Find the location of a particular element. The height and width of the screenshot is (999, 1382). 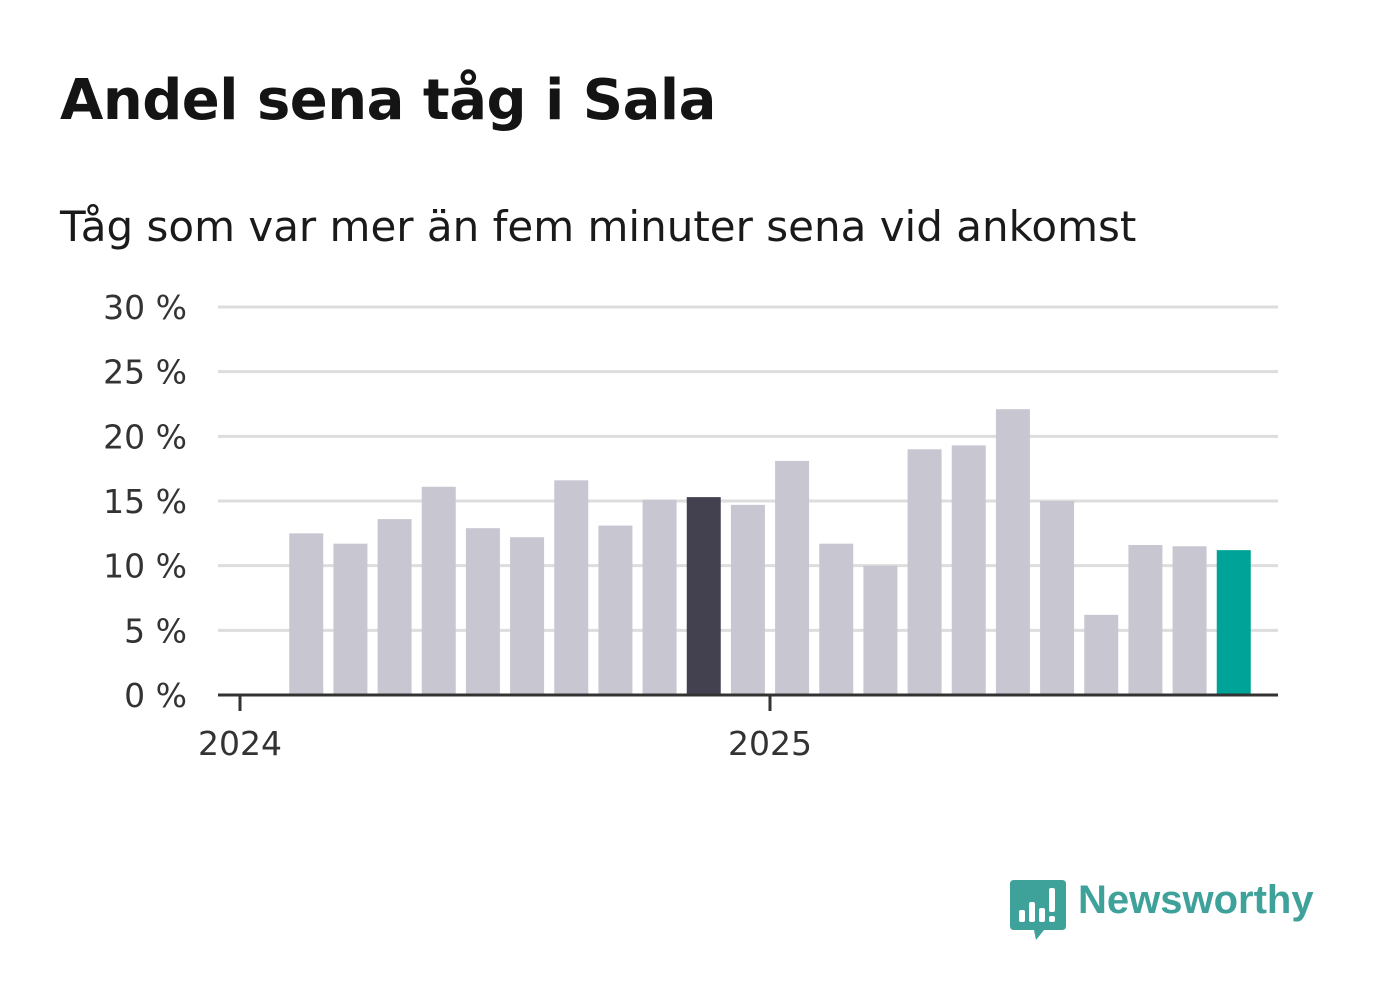

newsworthy-logo-icon is located at coordinates (1038, 910).